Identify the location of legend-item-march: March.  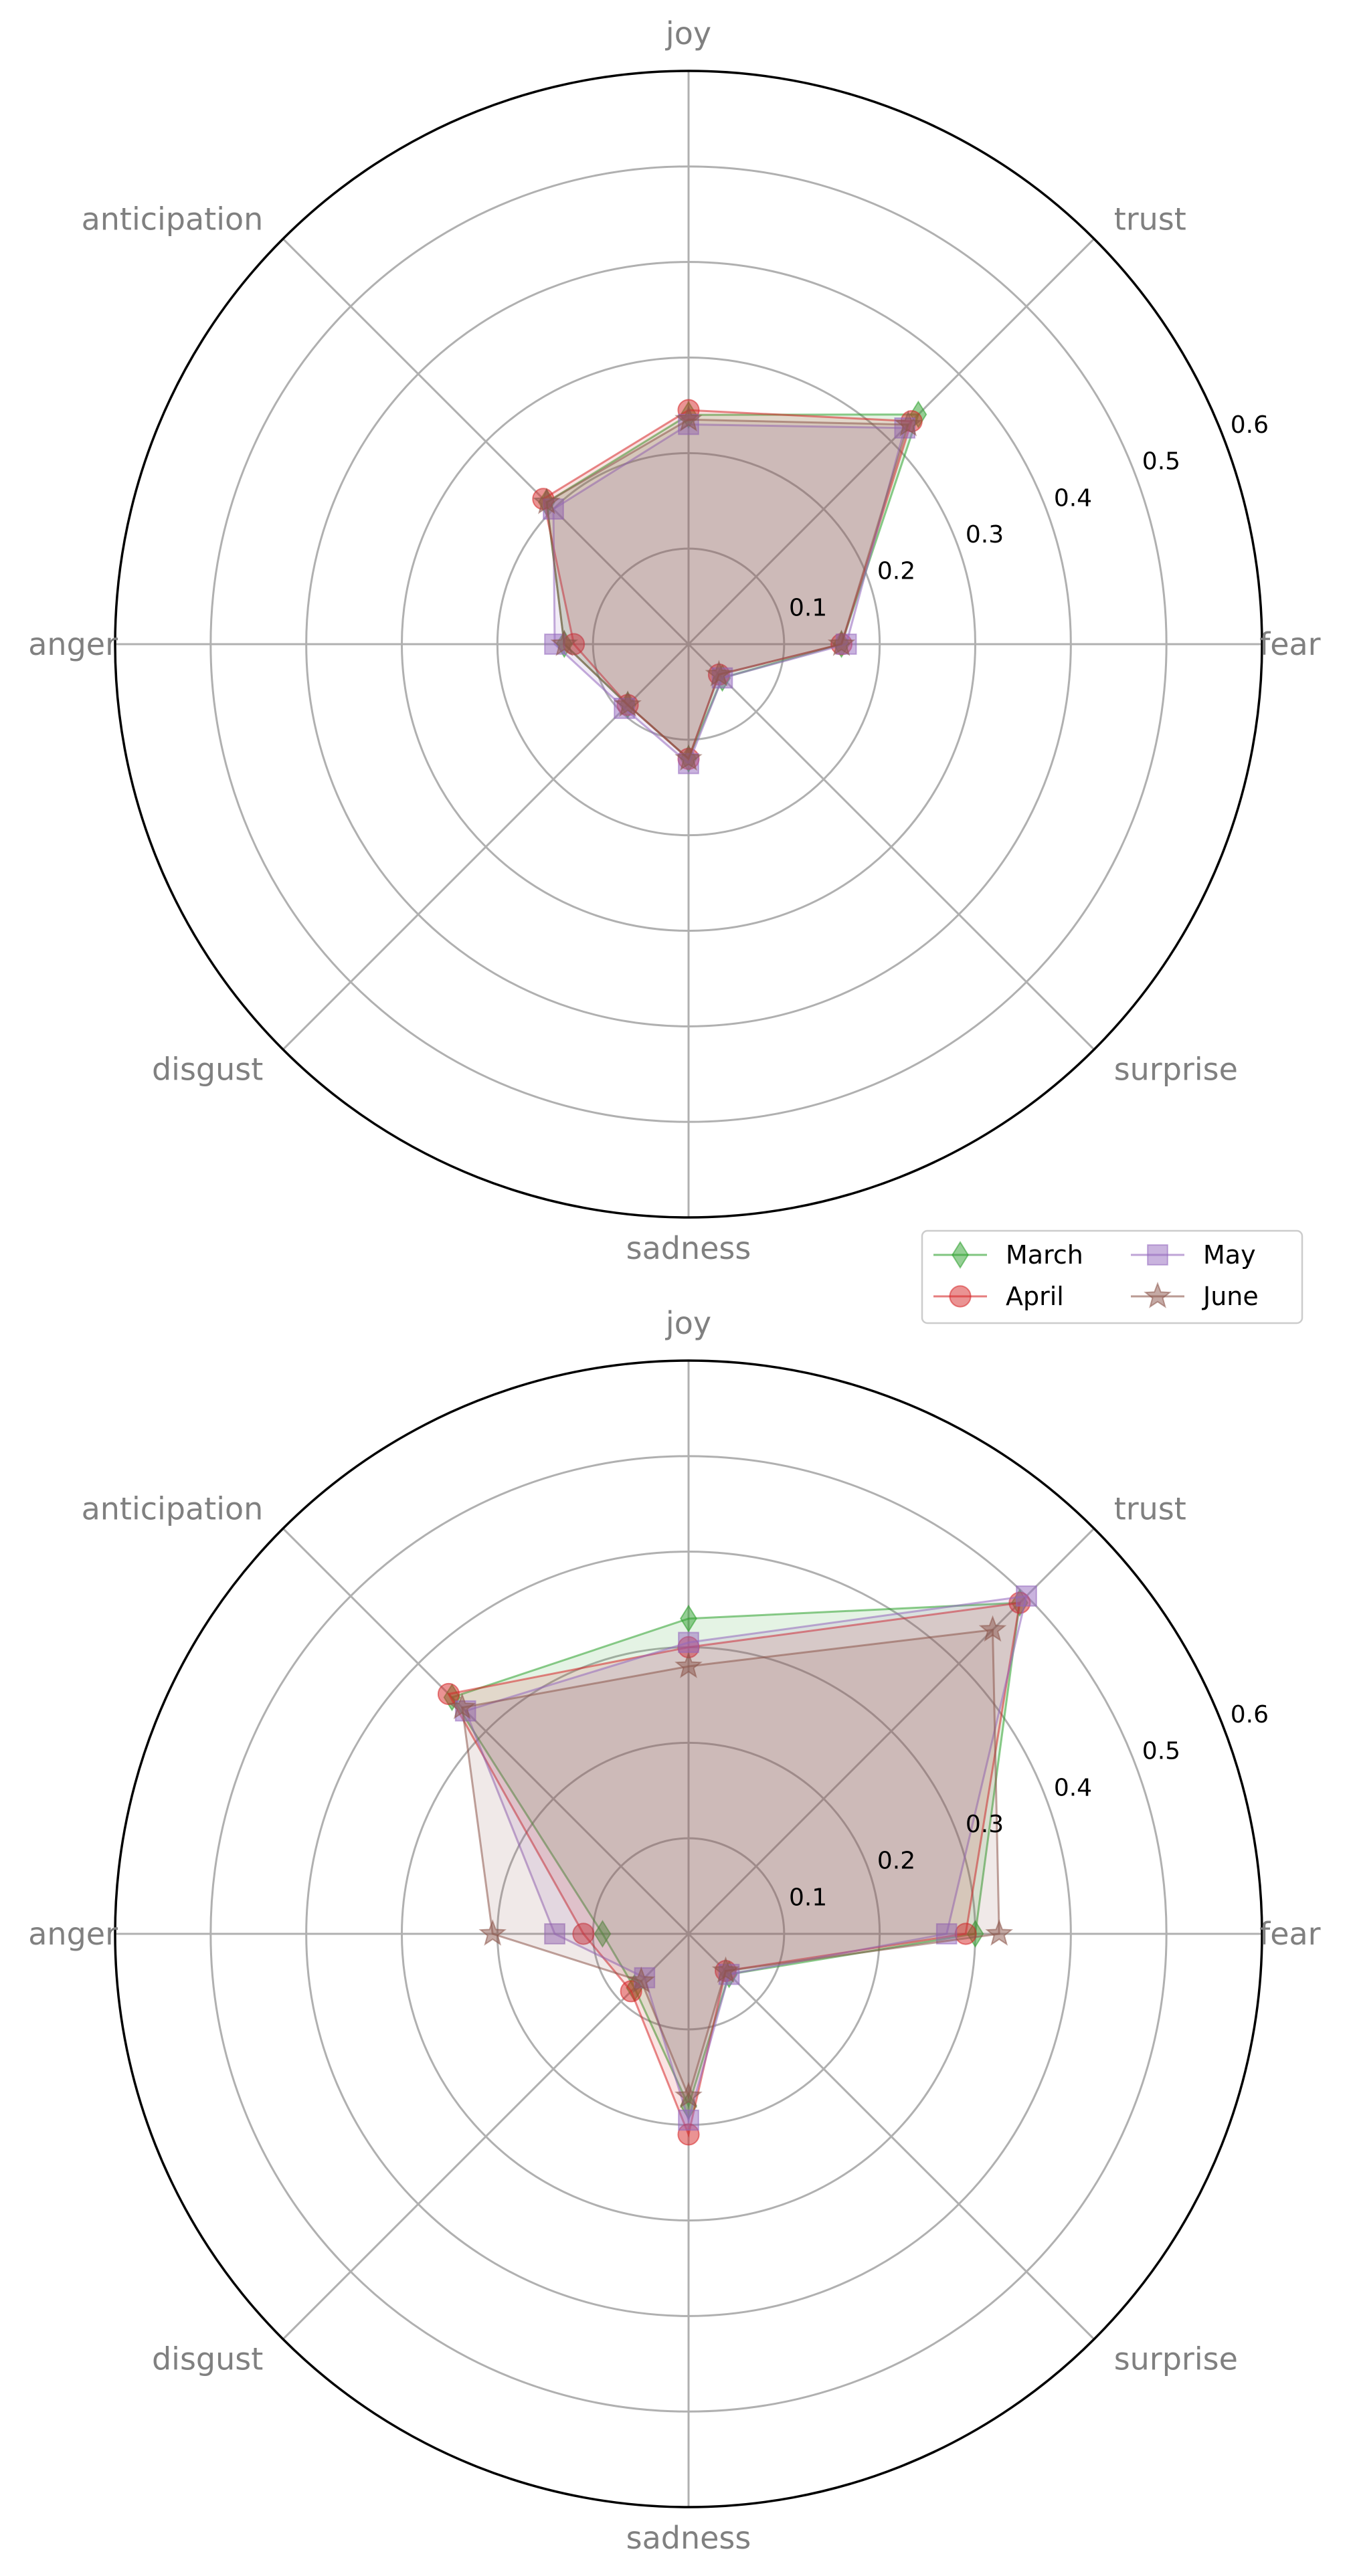
(1008, 1255).